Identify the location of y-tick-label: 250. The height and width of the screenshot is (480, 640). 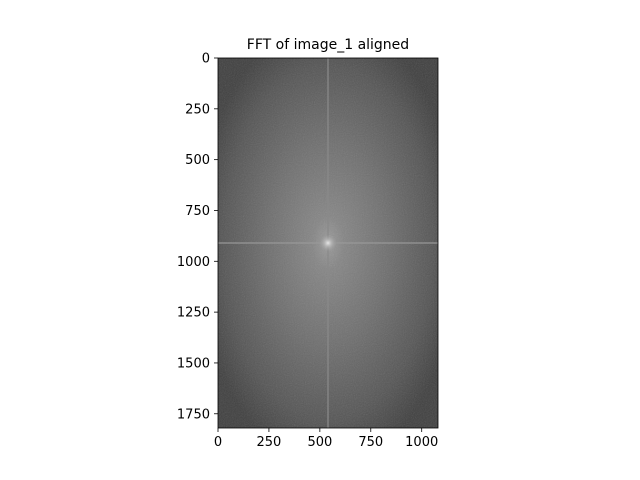
(197, 109).